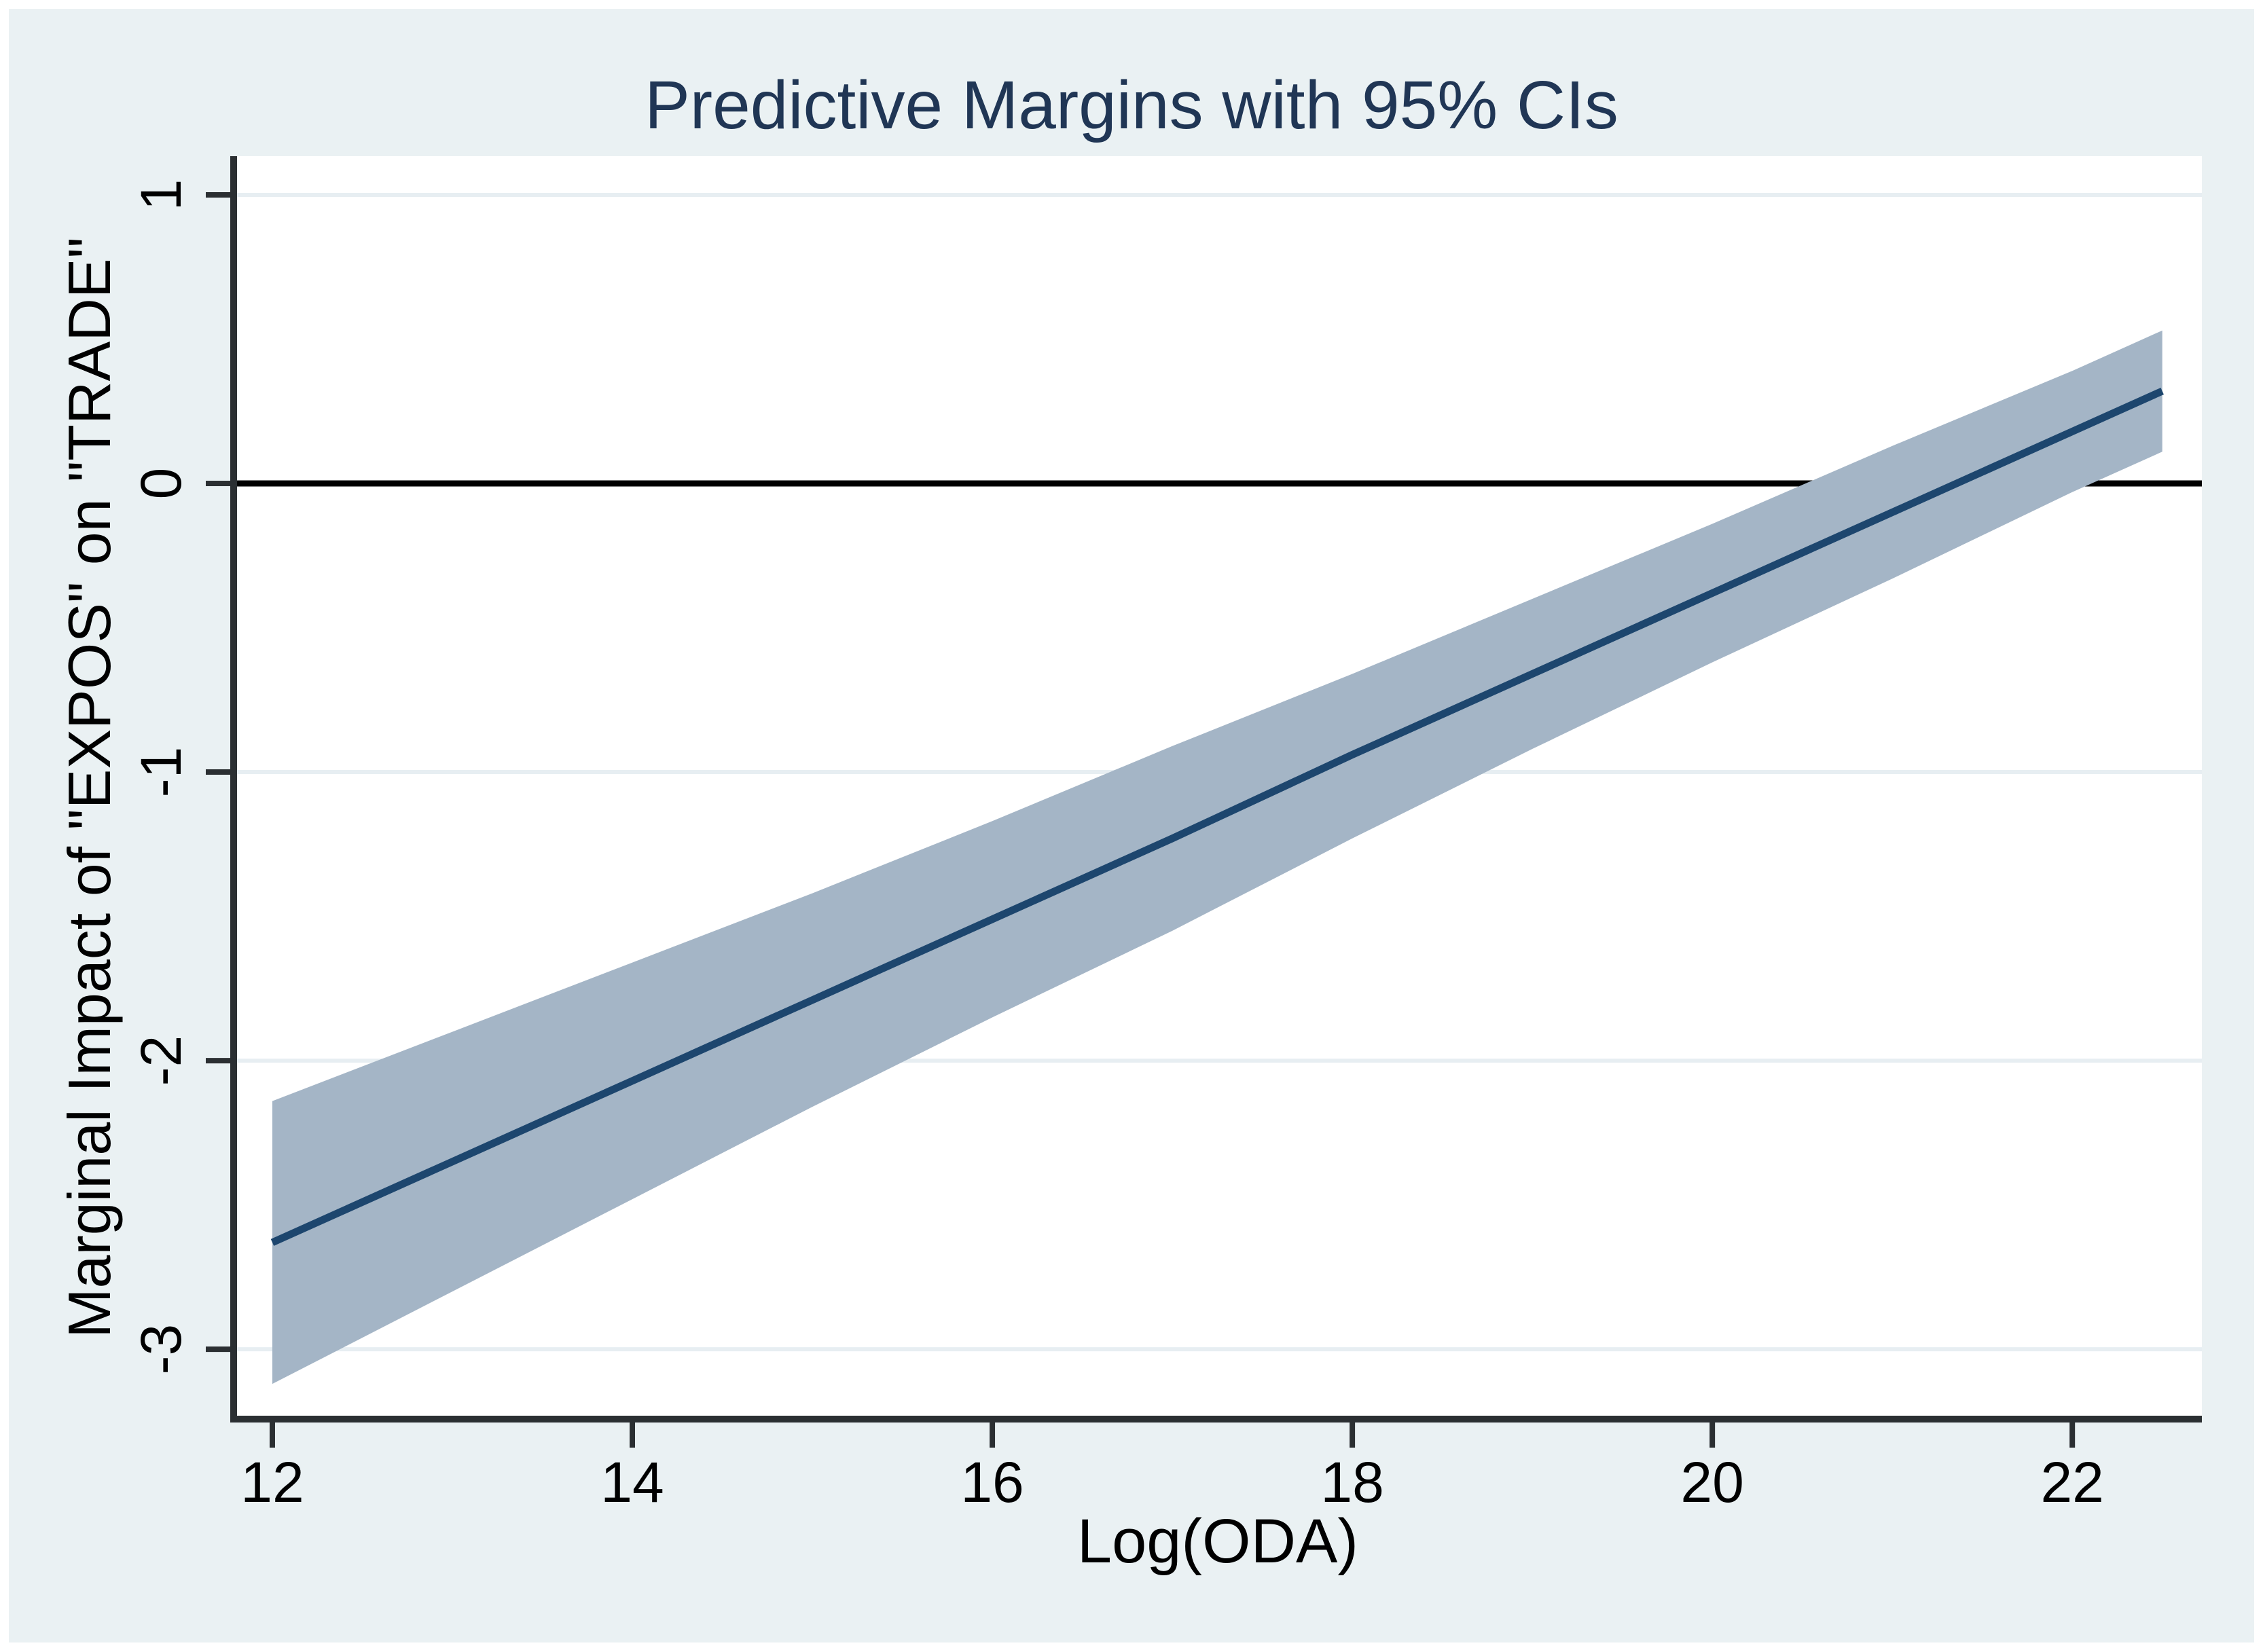 The image size is (2263, 1652). What do you see at coordinates (161, 195) in the screenshot?
I see `y-tick-label: 1` at bounding box center [161, 195].